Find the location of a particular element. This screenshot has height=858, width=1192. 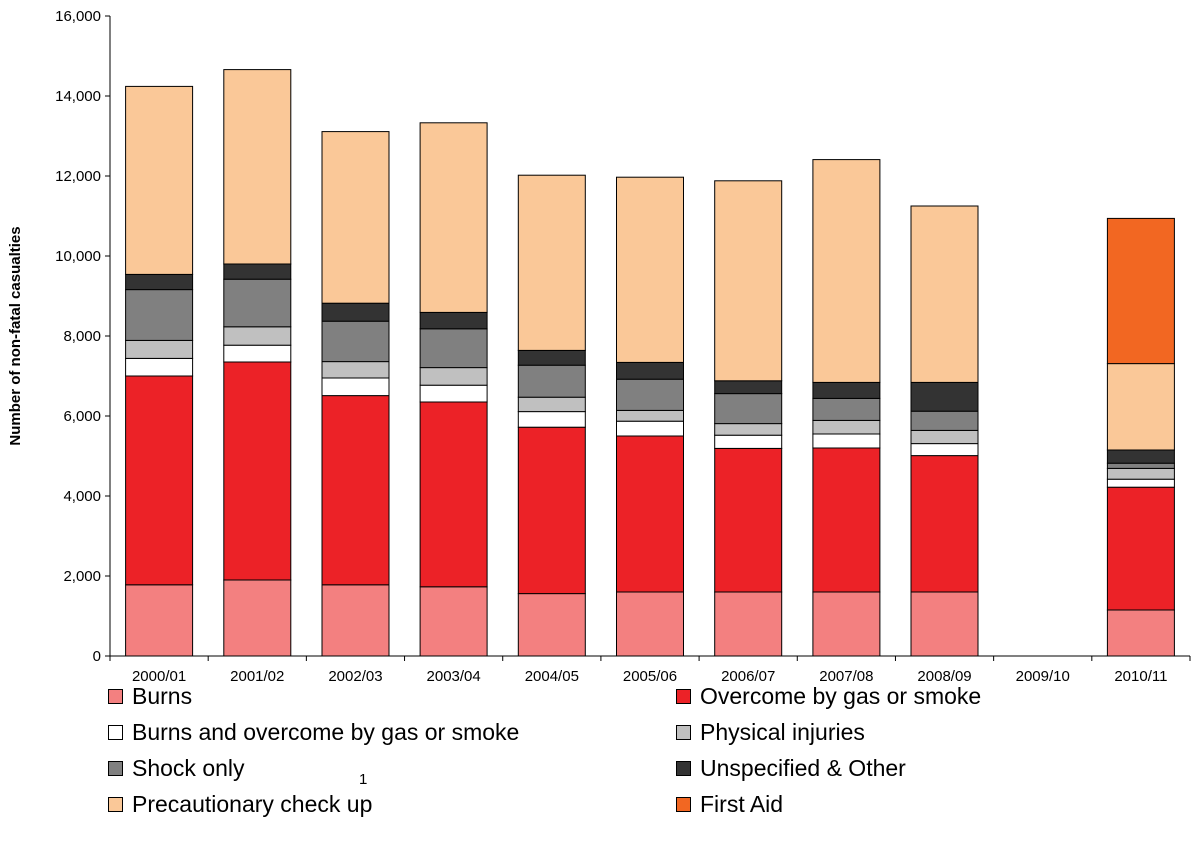

x-tick-label: 2004/05 is located at coordinates (552, 676).